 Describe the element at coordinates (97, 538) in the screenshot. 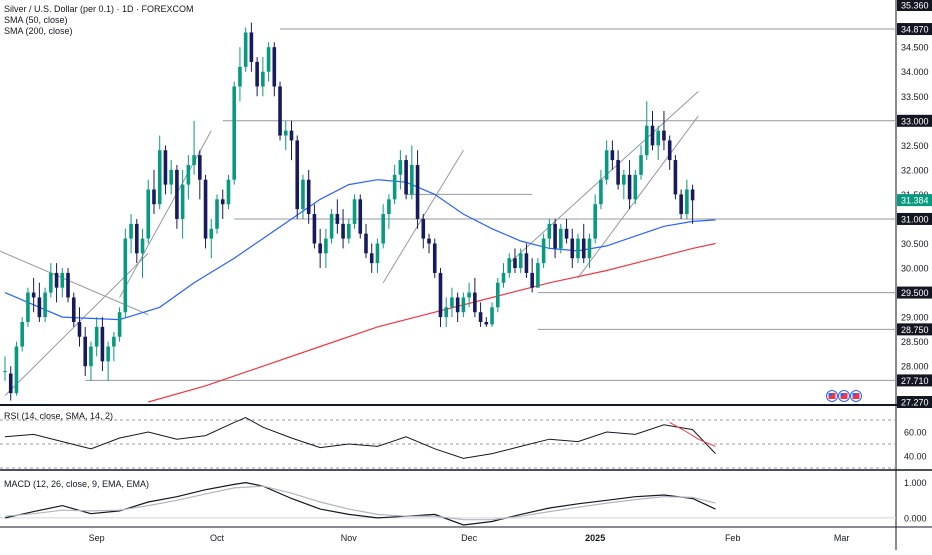

I see `time-tick-label: Sep` at that location.